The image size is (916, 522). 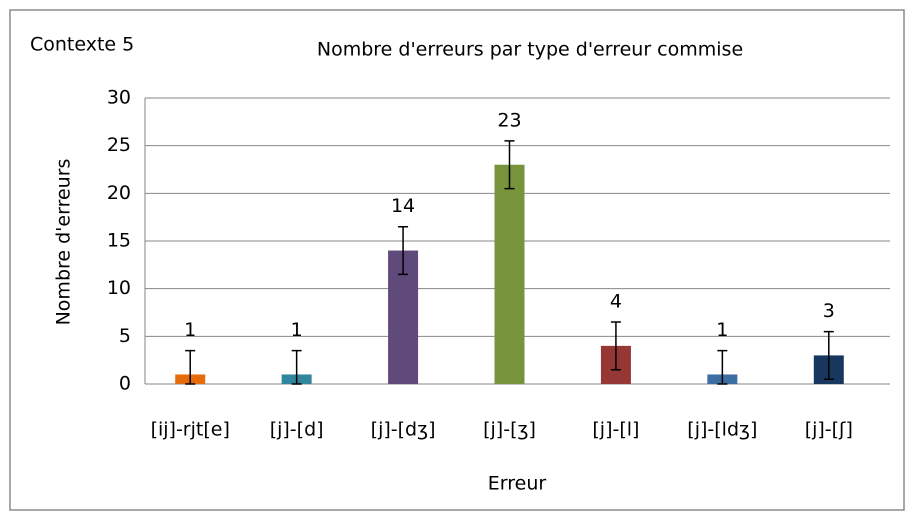 What do you see at coordinates (190, 430) in the screenshot?
I see `x-tick-label: [ij]-rjt[e]` at bounding box center [190, 430].